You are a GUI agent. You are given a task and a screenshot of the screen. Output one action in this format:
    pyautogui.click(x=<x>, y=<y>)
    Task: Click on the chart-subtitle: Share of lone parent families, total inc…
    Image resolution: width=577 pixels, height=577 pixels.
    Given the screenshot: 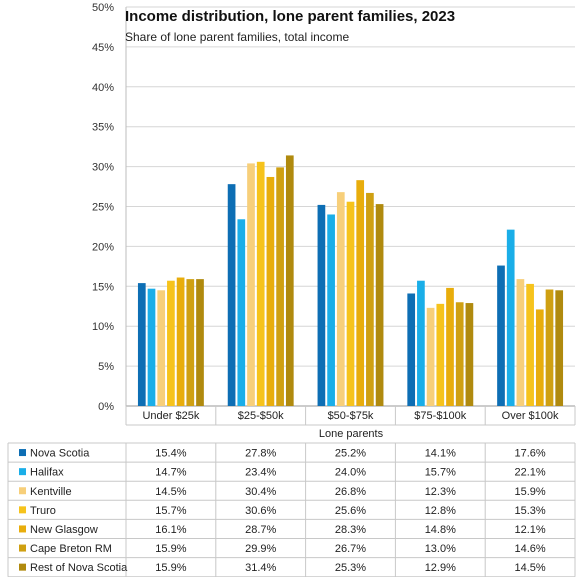 What is the action you would take?
    pyautogui.click(x=237, y=37)
    